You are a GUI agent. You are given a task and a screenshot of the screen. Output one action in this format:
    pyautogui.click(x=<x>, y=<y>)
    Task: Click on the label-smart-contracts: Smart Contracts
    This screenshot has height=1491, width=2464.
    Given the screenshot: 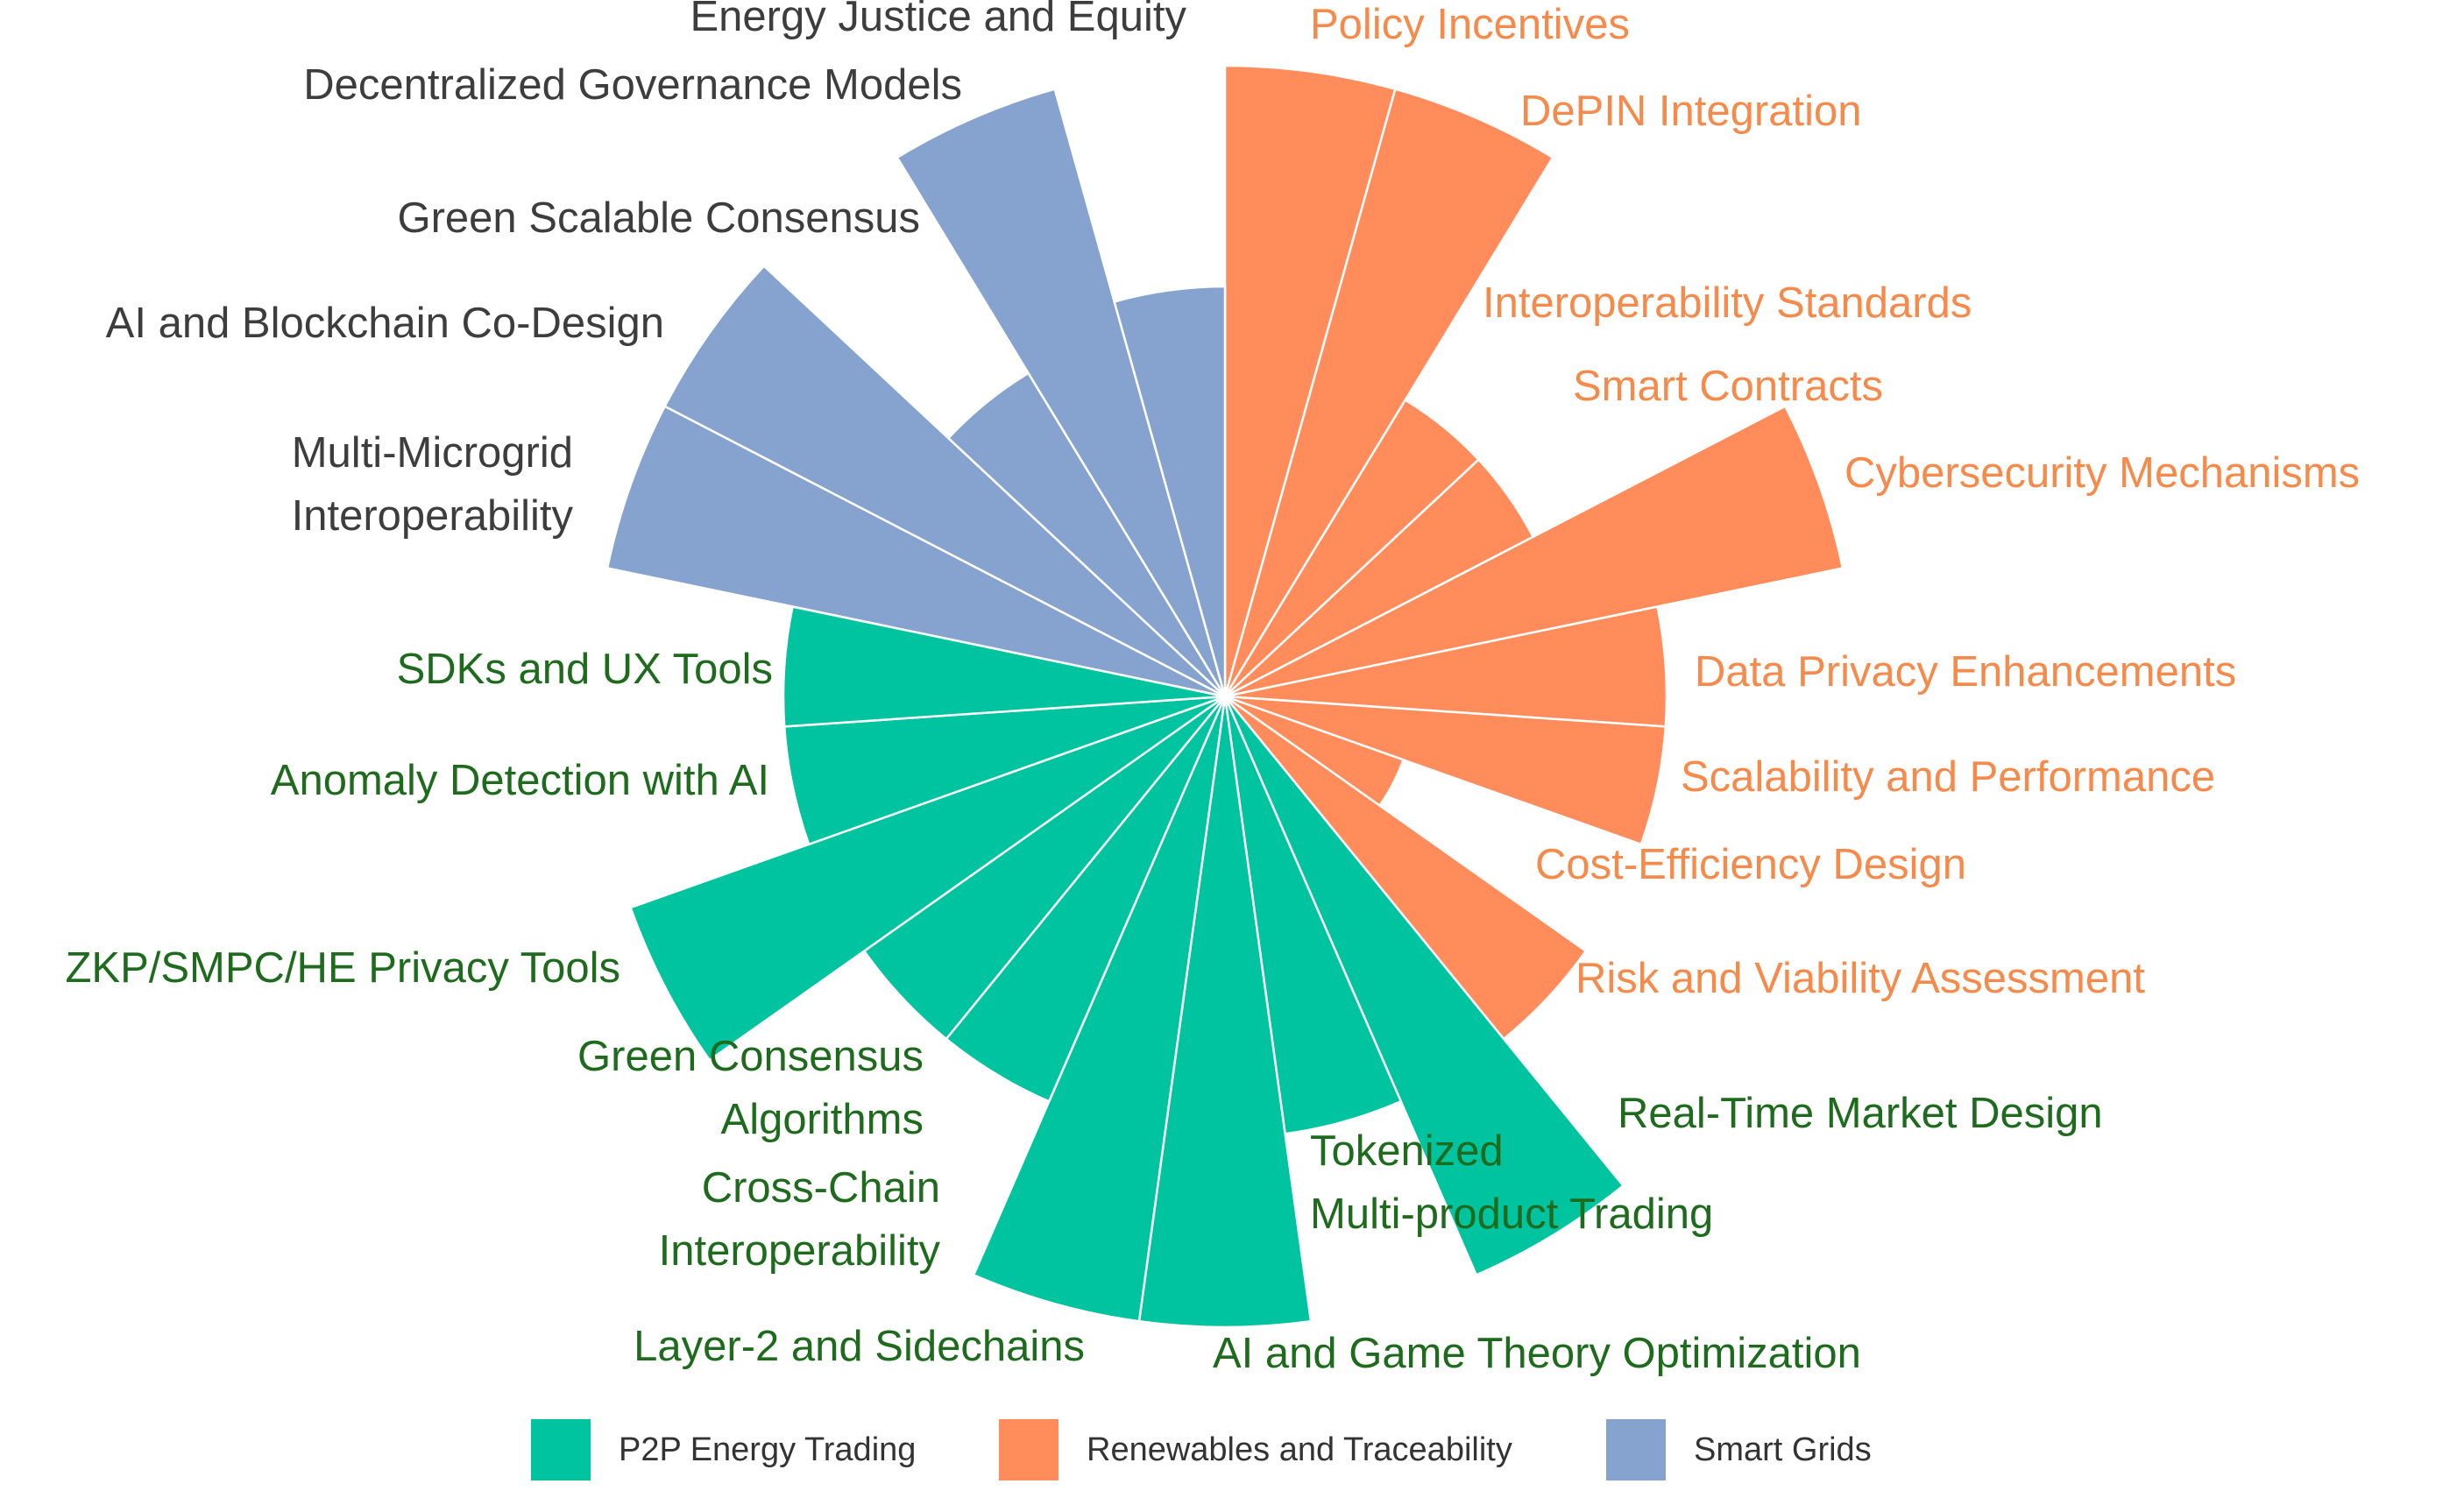 What is the action you would take?
    pyautogui.click(x=1728, y=387)
    